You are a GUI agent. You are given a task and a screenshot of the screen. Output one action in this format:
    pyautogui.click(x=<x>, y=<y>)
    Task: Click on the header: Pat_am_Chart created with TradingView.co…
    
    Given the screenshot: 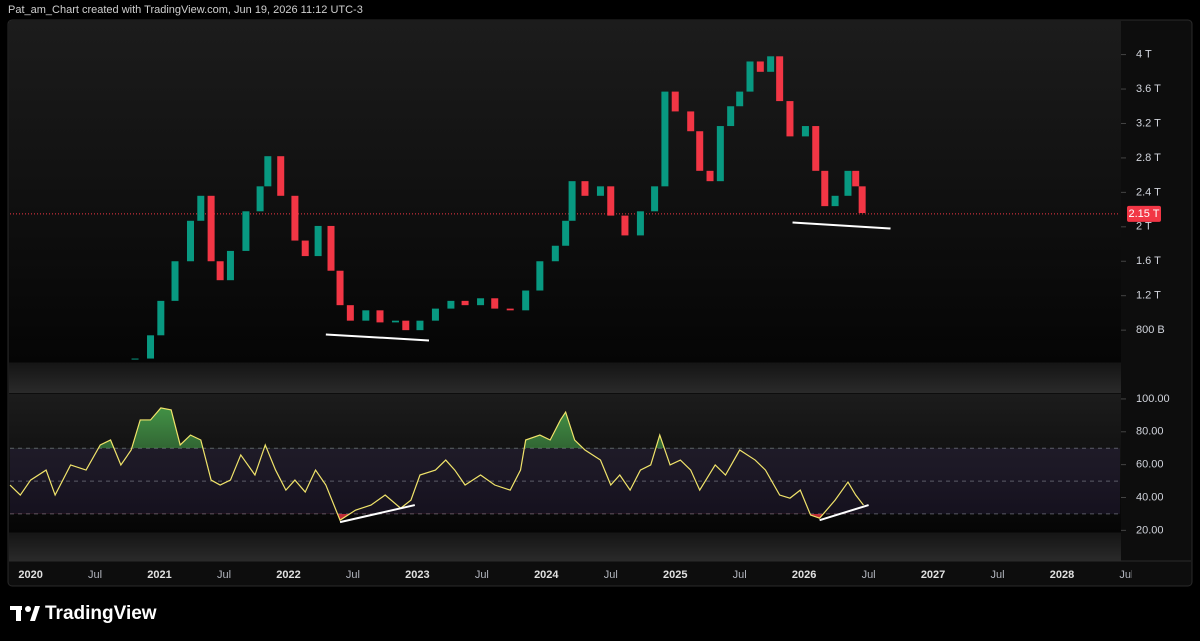 What is the action you would take?
    pyautogui.click(x=185, y=10)
    